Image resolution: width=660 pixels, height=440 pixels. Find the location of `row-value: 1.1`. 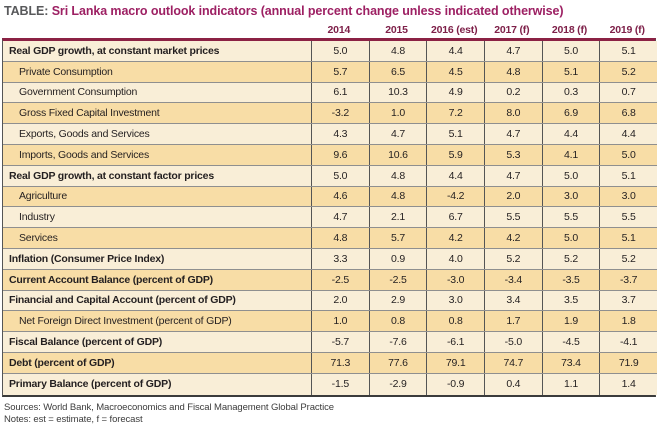

row-value: 1.1 is located at coordinates (570, 384).